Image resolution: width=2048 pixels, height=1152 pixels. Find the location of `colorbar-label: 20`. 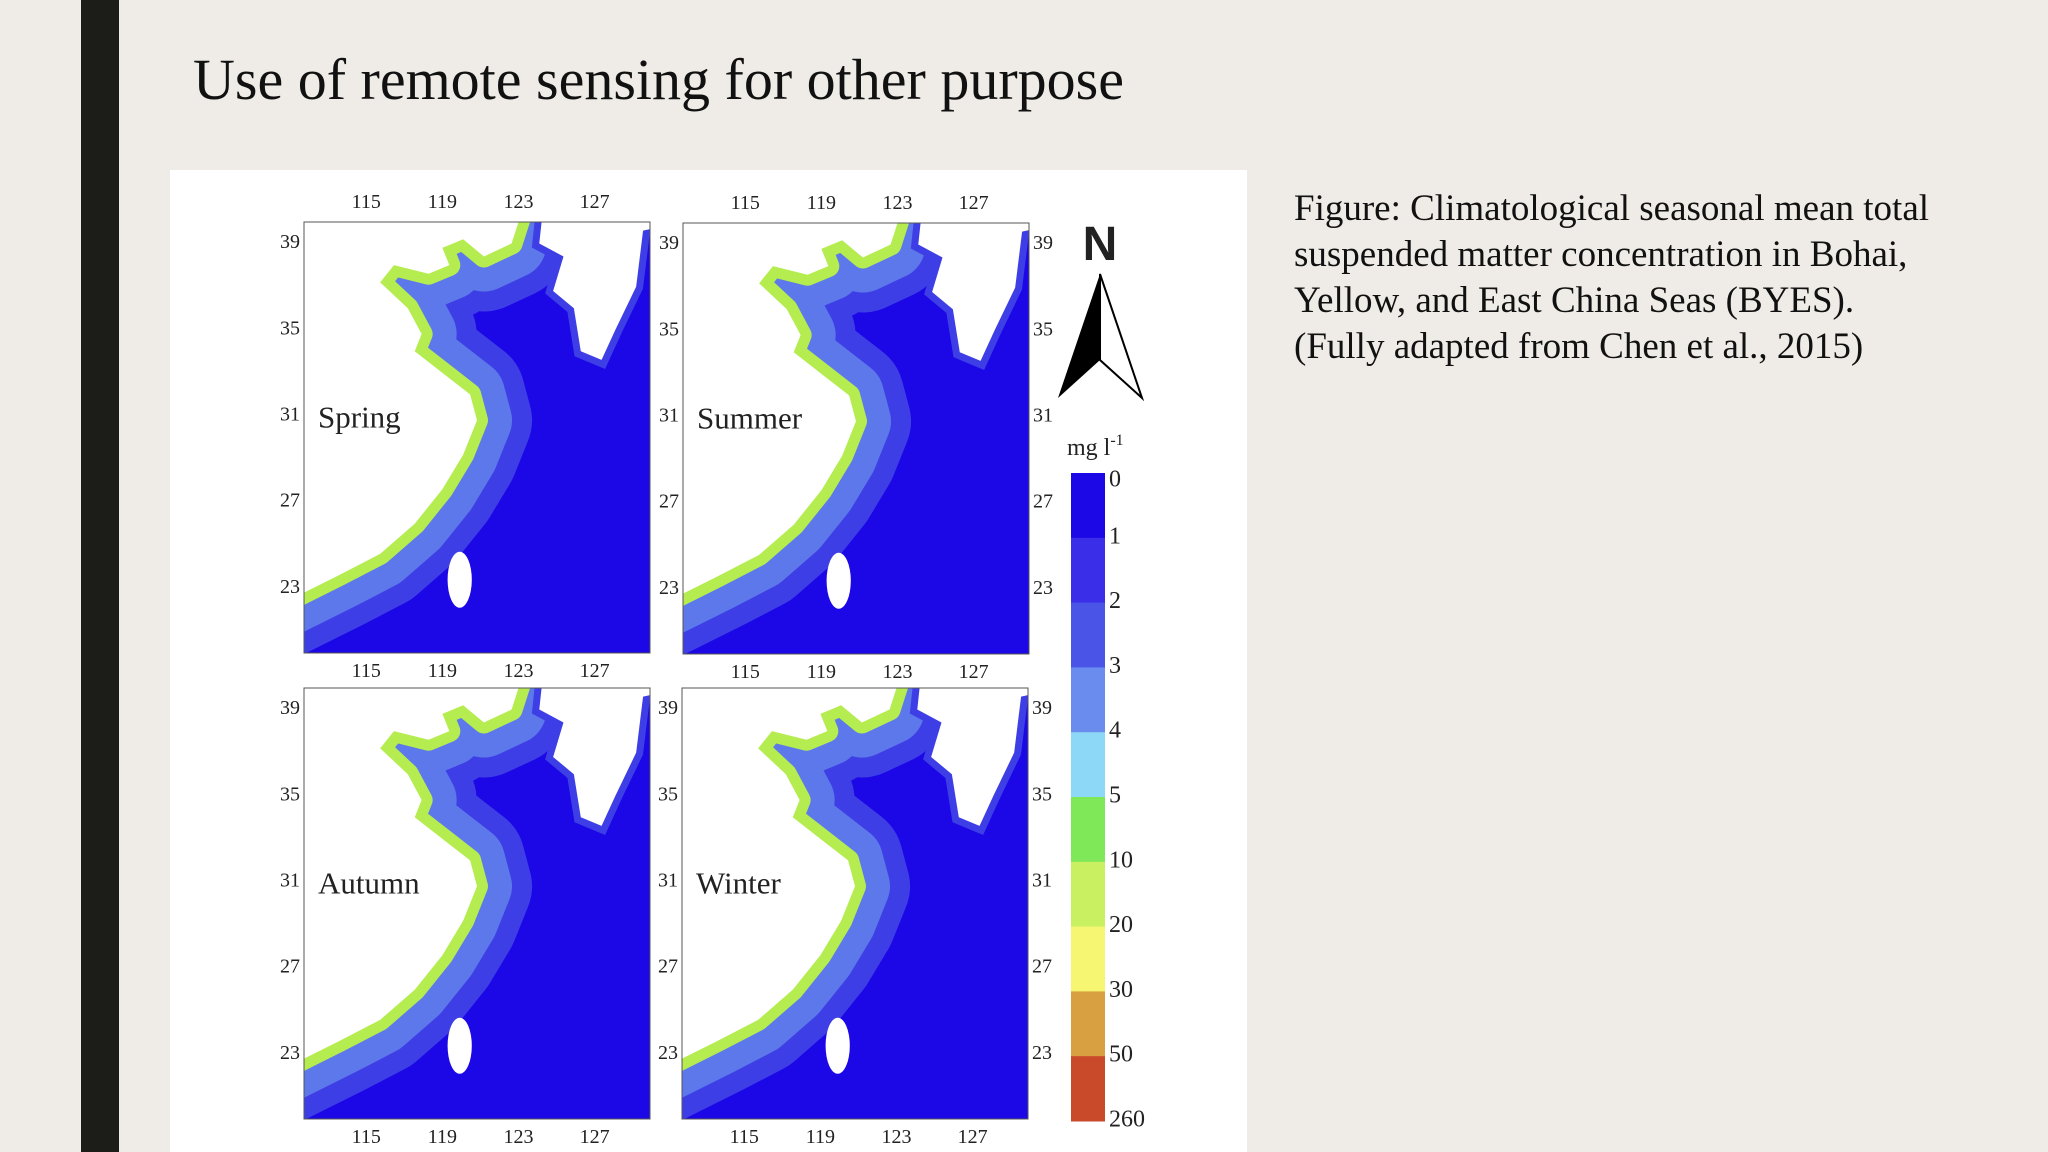

colorbar-label: 20 is located at coordinates (1121, 925).